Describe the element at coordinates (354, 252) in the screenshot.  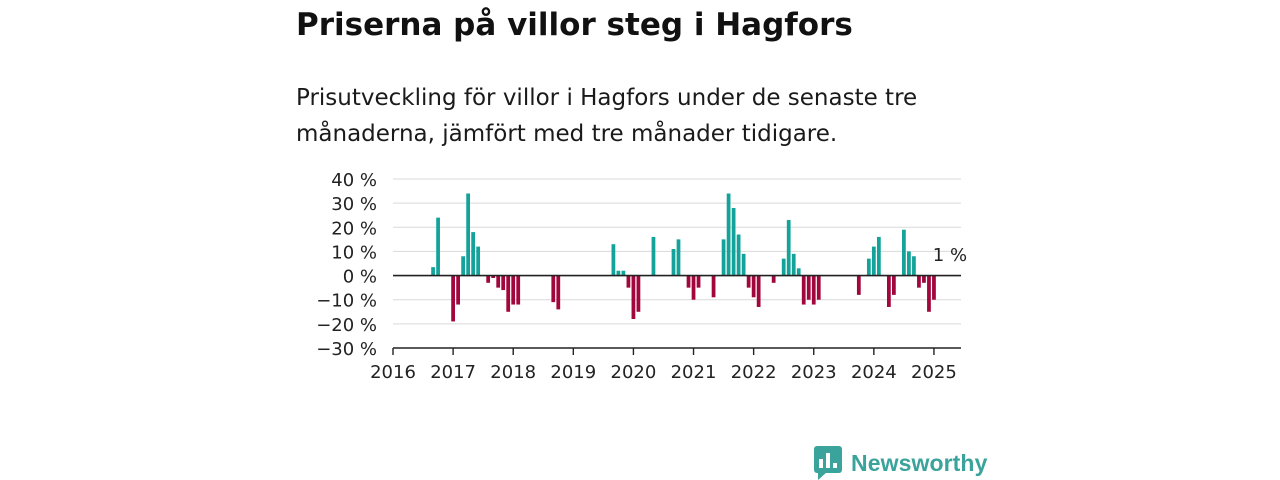
I see `y-tick-label: 10 %` at that location.